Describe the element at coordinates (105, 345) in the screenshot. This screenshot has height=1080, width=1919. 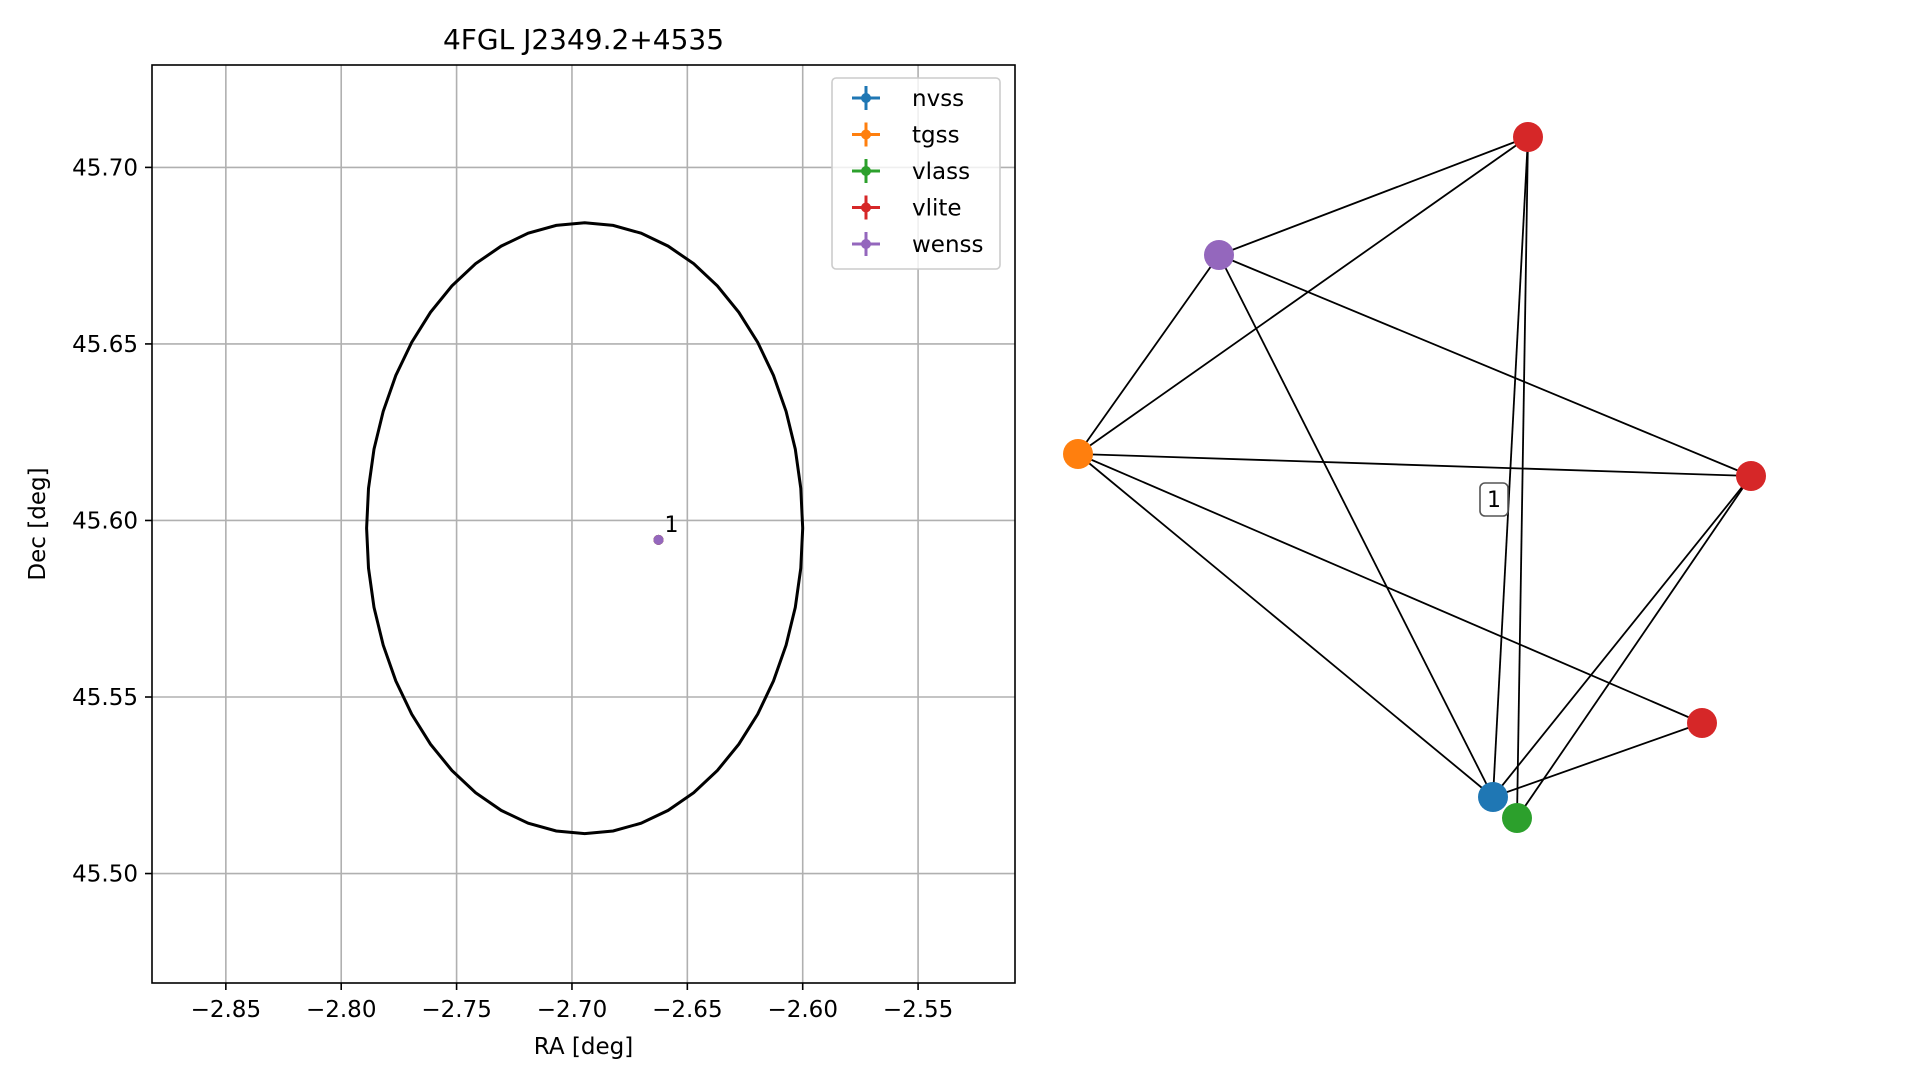
I see `y-tick-label: 45.65` at that location.